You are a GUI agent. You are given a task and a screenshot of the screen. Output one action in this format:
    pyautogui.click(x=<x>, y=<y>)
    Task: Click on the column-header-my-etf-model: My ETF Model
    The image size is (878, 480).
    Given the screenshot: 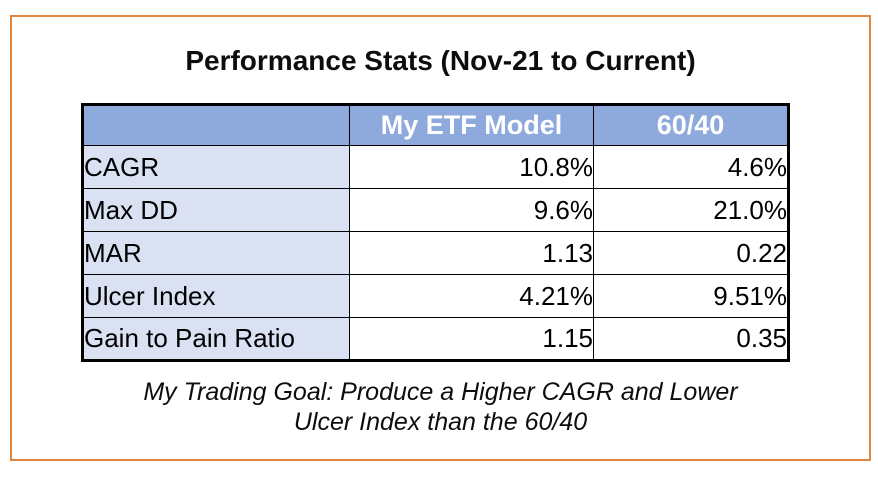 What is the action you would take?
    pyautogui.click(x=471, y=125)
    